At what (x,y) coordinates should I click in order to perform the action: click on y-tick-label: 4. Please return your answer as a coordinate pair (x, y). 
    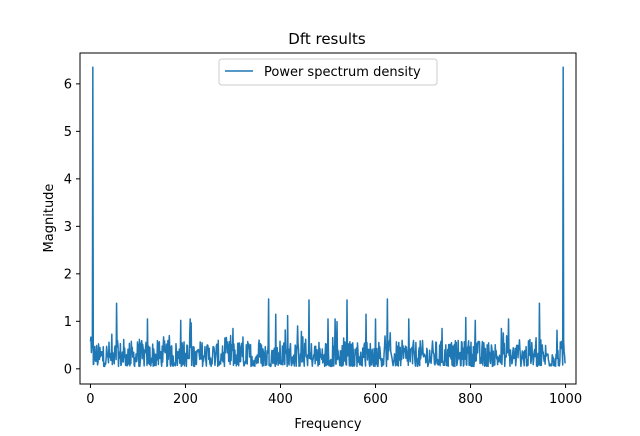
    Looking at the image, I should click on (68, 179).